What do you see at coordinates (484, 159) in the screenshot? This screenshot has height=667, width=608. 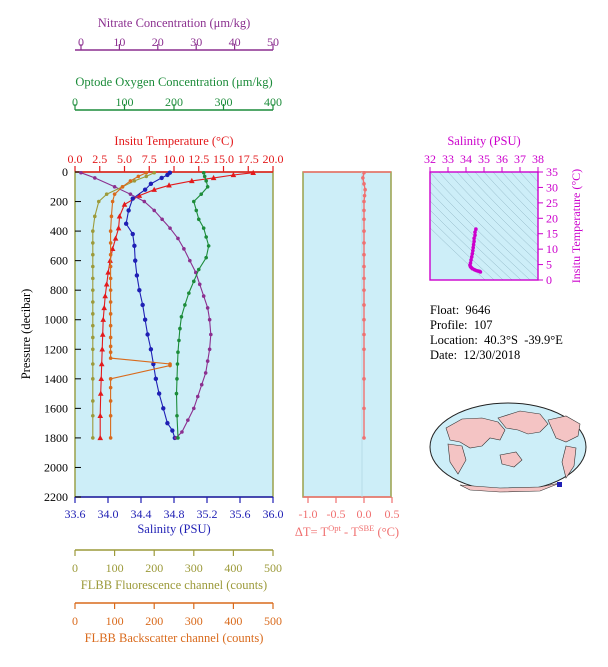 I see `ts-salinity-tick-label: 35` at bounding box center [484, 159].